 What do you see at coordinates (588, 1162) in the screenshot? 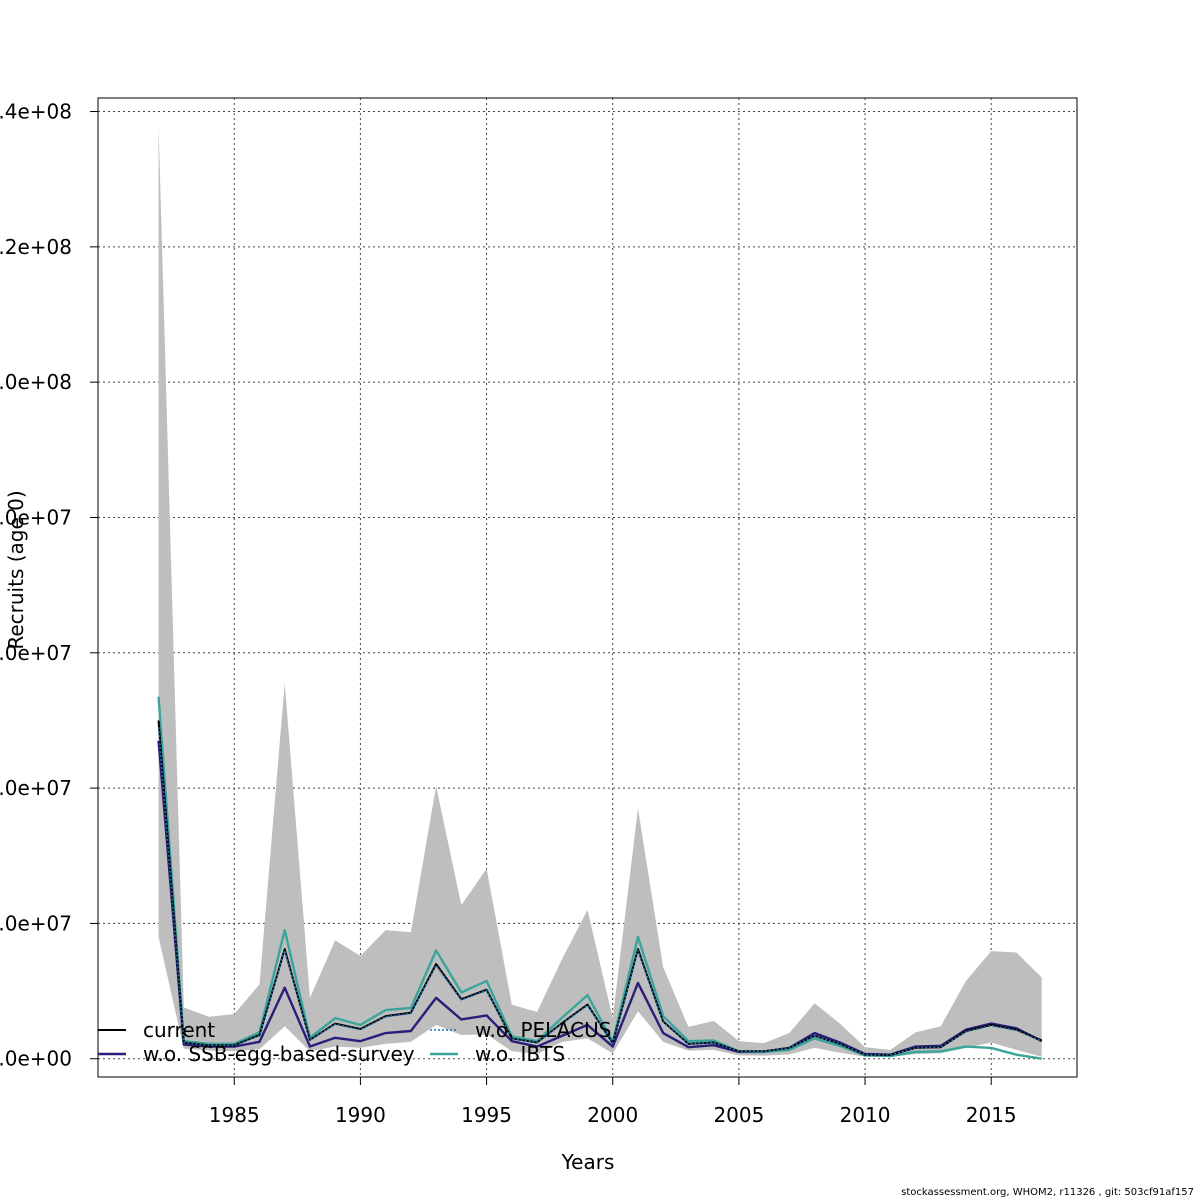
I see `x-axis-label: Years` at bounding box center [588, 1162].